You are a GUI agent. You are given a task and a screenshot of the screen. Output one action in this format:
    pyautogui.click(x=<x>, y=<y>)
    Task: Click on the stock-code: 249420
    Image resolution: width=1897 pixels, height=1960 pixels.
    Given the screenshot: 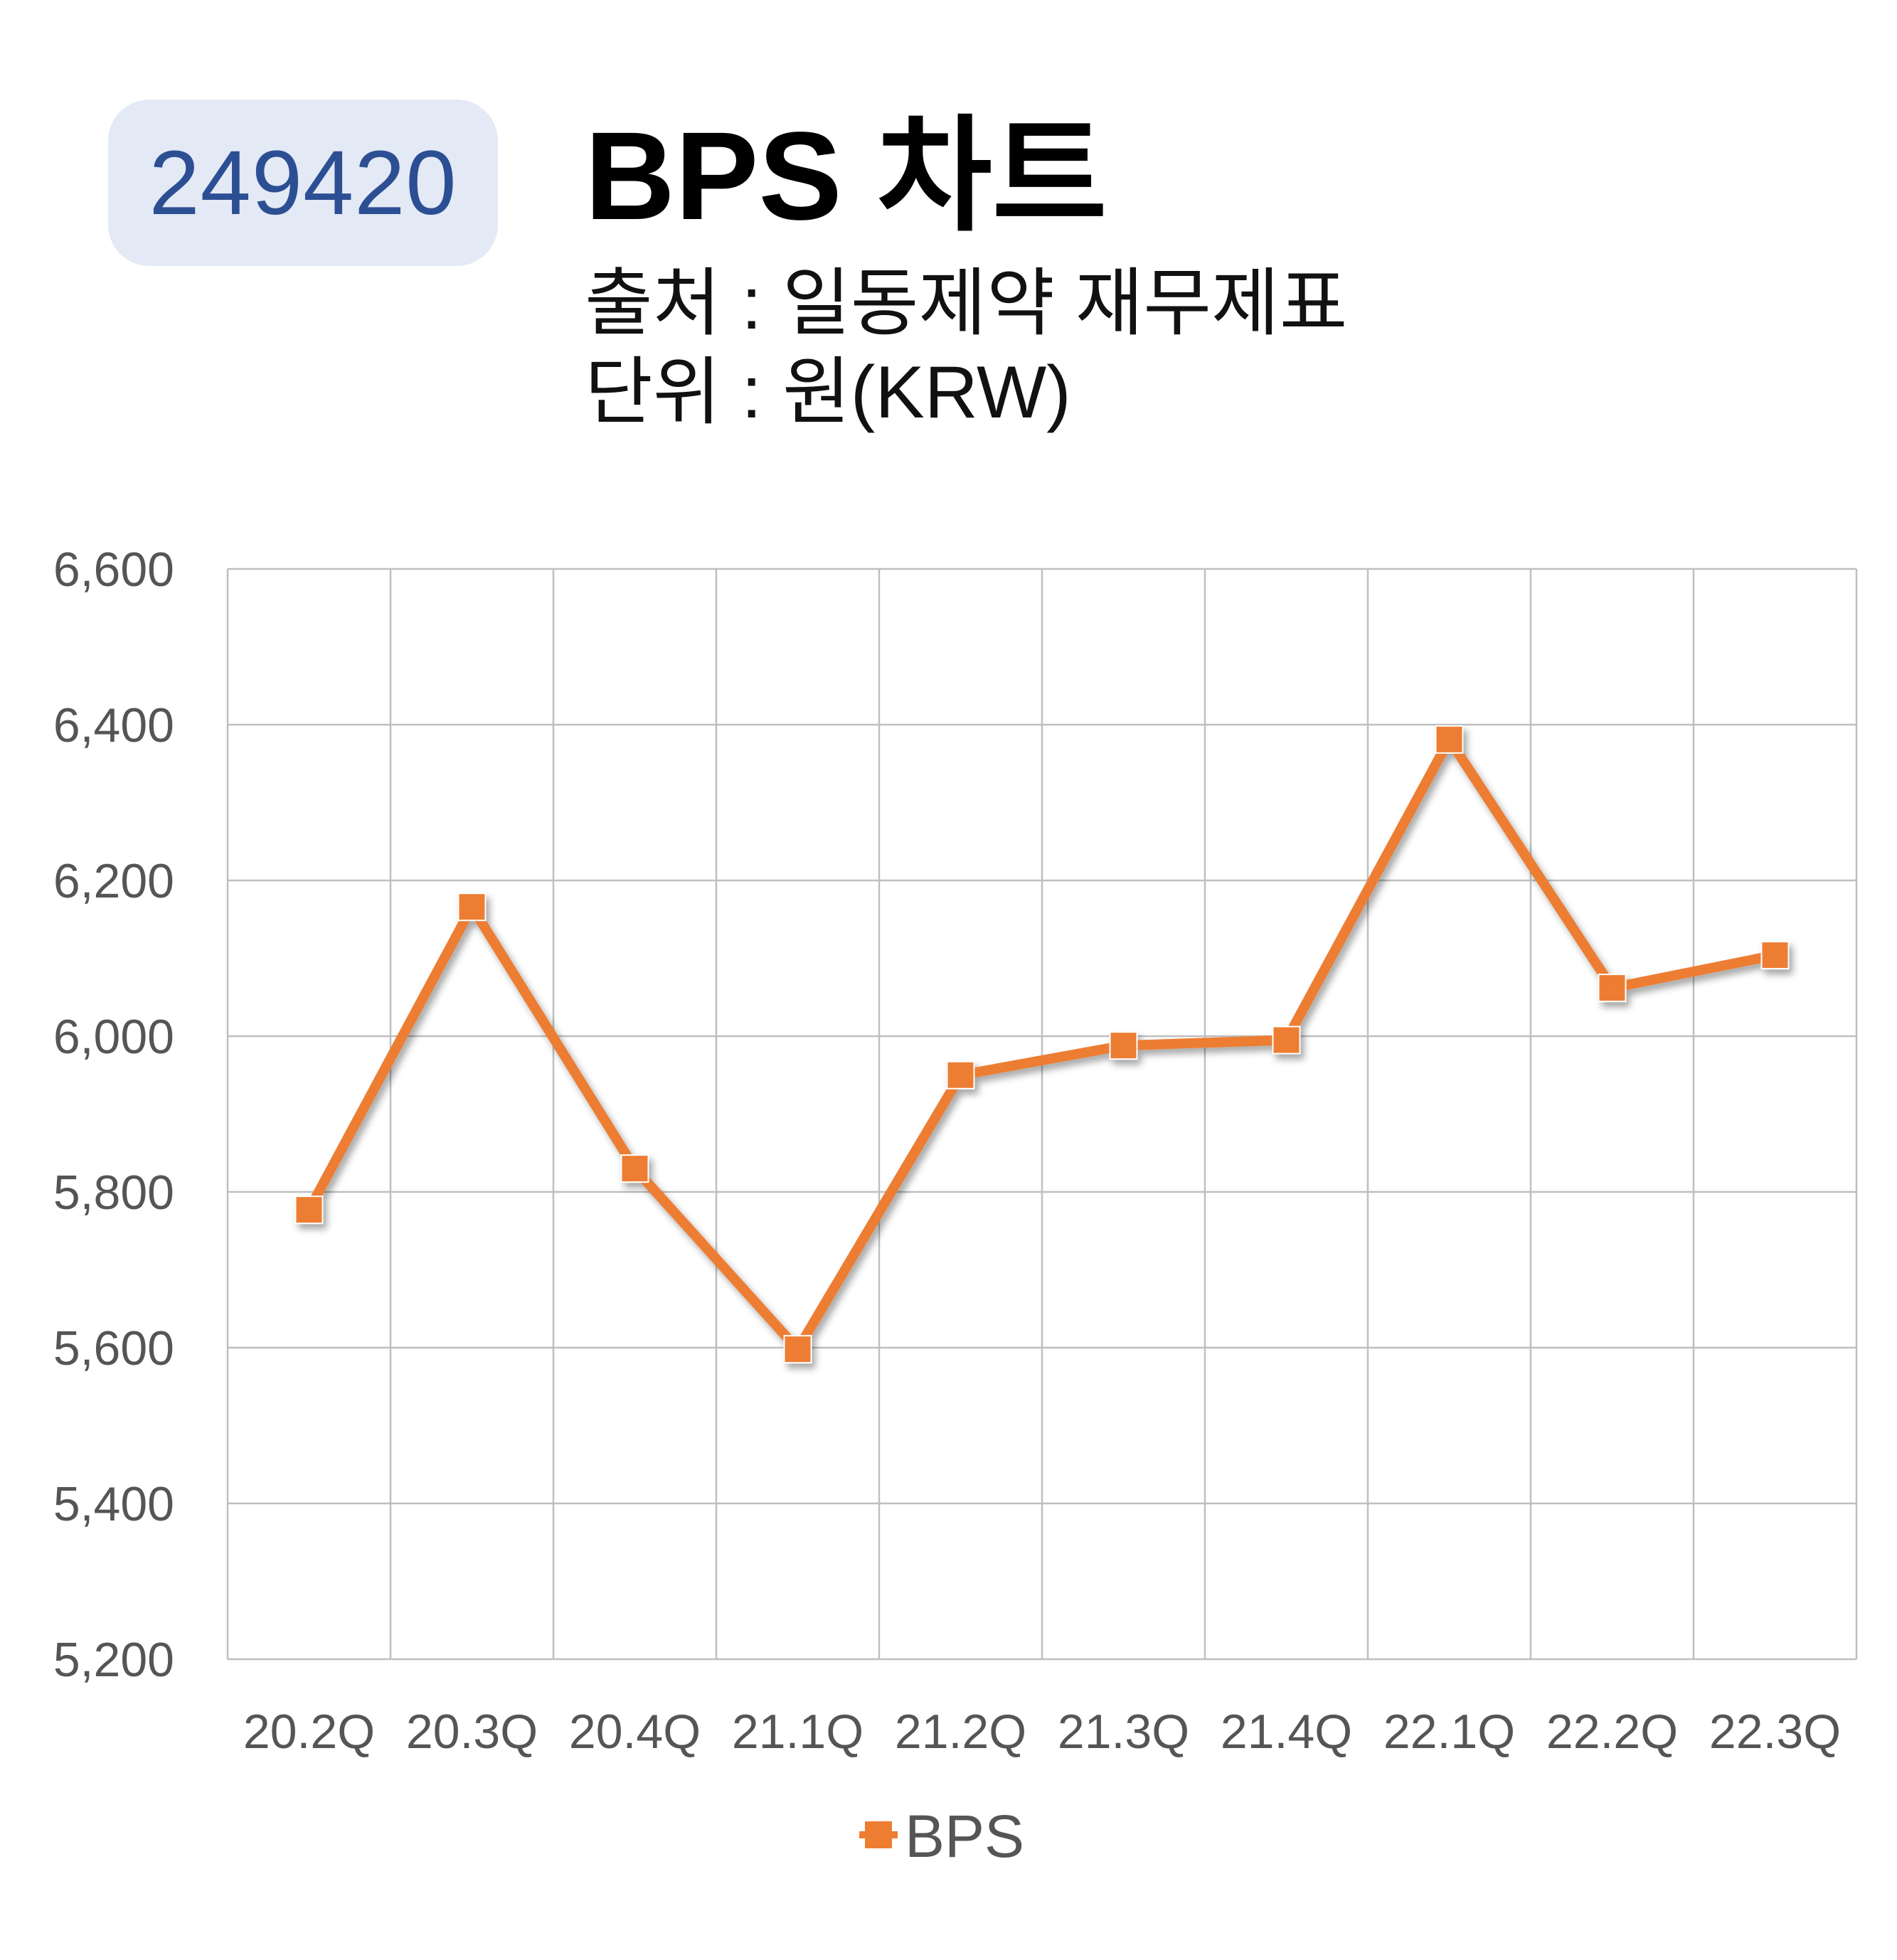 What is the action you would take?
    pyautogui.click(x=303, y=183)
    